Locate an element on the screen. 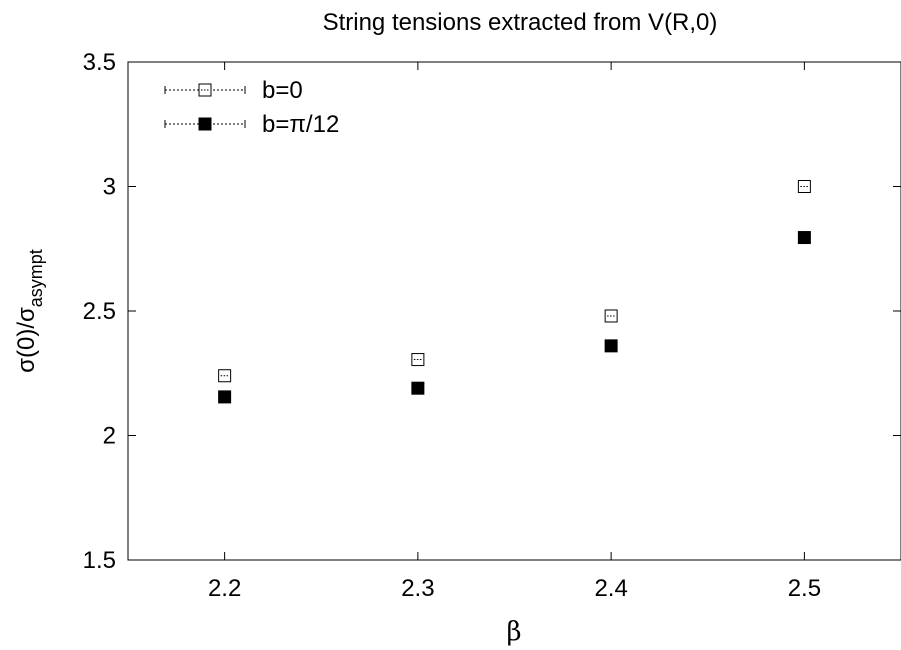  legend: b=0 b=π/12 is located at coordinates (251, 107).